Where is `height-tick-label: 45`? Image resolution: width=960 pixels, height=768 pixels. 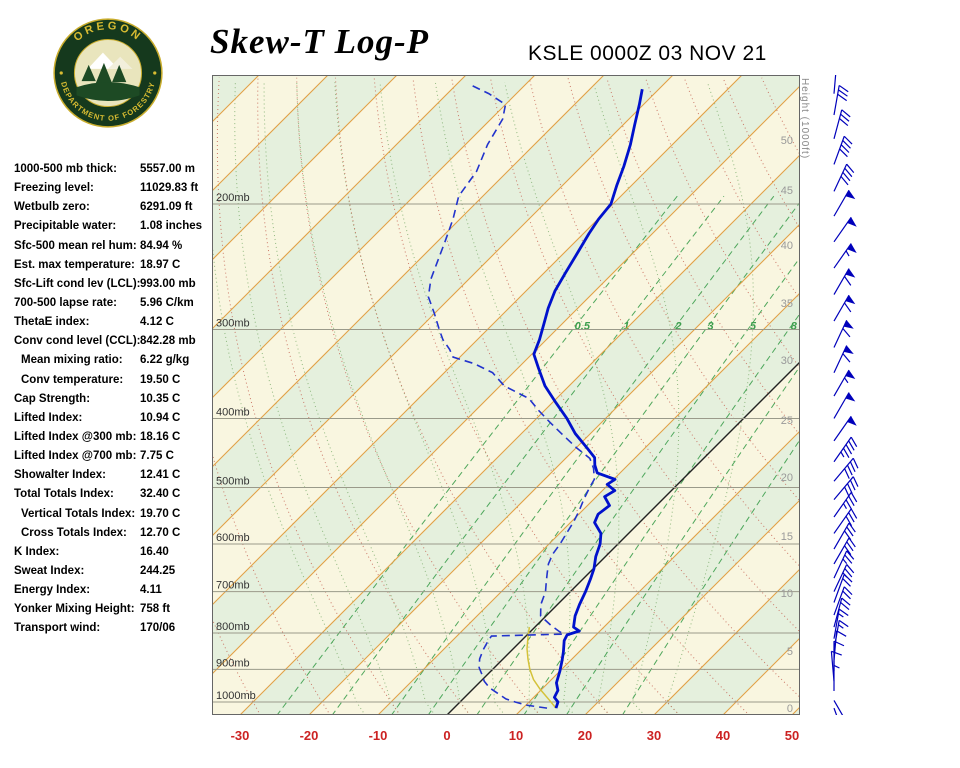
height-tick-label: 45 is located at coordinates (787, 191).